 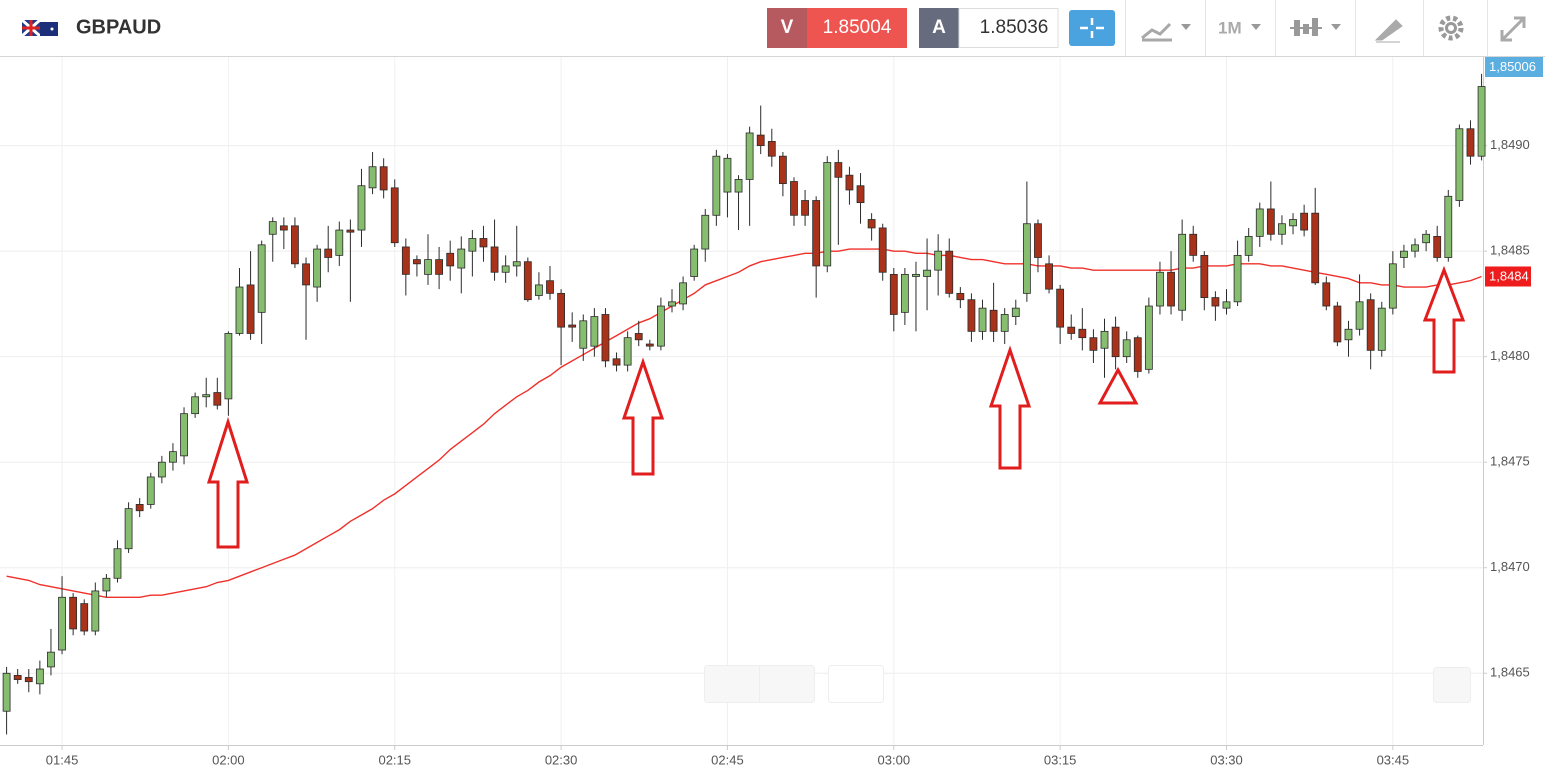 I want to click on sell-label: V, so click(x=787, y=27).